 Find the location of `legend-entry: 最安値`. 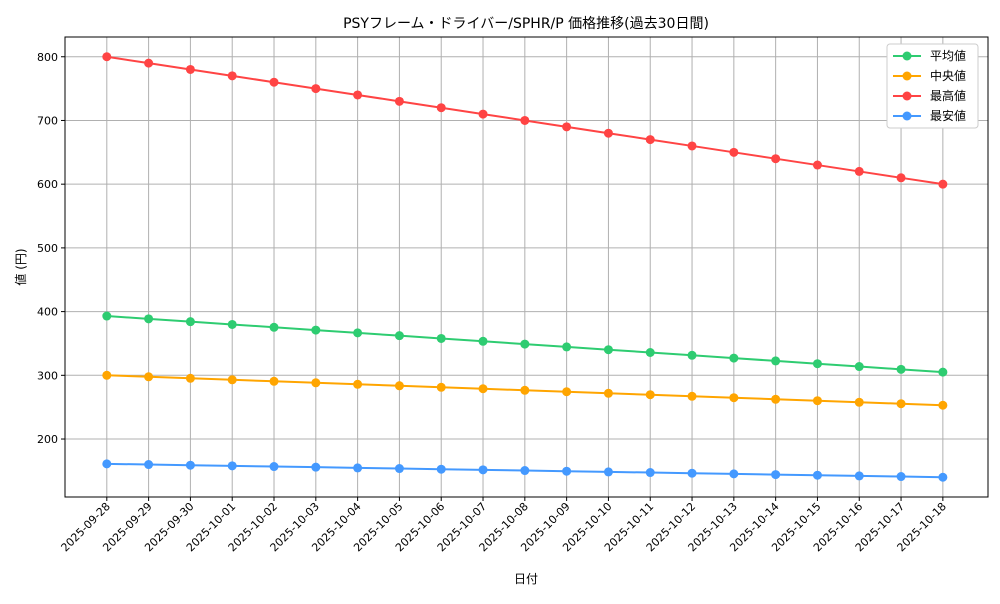

legend-entry: 最安値 is located at coordinates (929, 115).